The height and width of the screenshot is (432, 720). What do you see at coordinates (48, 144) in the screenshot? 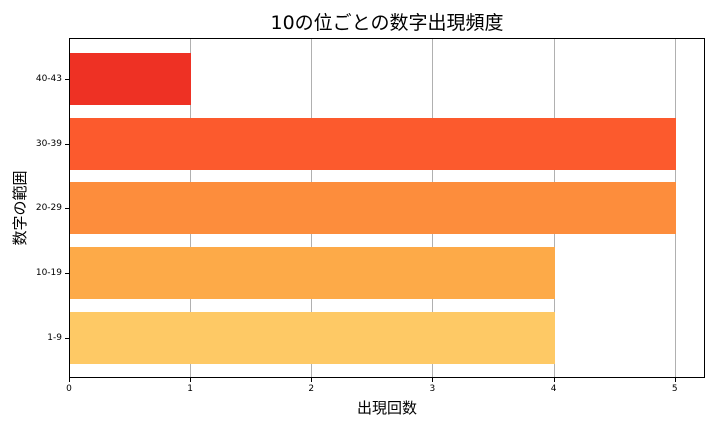
I see `y-tick-label: 30-39` at bounding box center [48, 144].